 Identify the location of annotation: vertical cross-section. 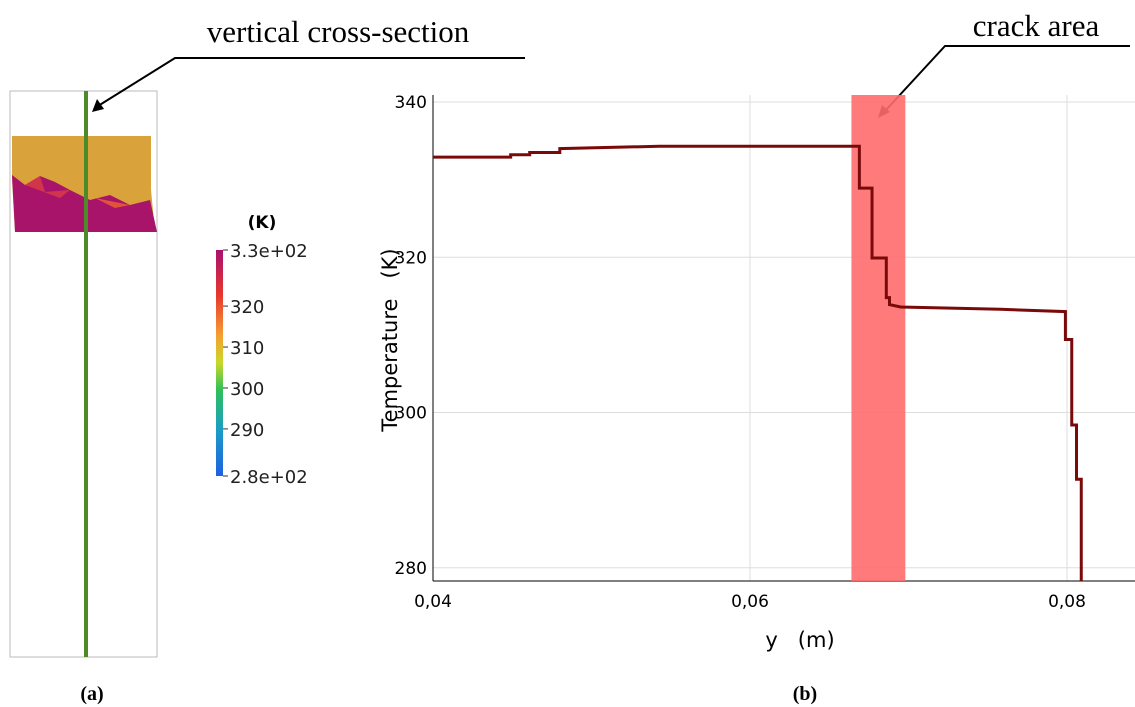
(338, 31).